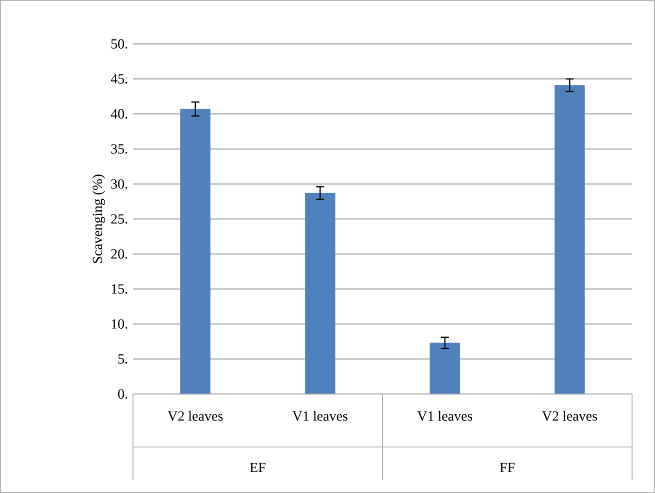  What do you see at coordinates (120, 324) in the screenshot?
I see `y-tick-label: 10.` at bounding box center [120, 324].